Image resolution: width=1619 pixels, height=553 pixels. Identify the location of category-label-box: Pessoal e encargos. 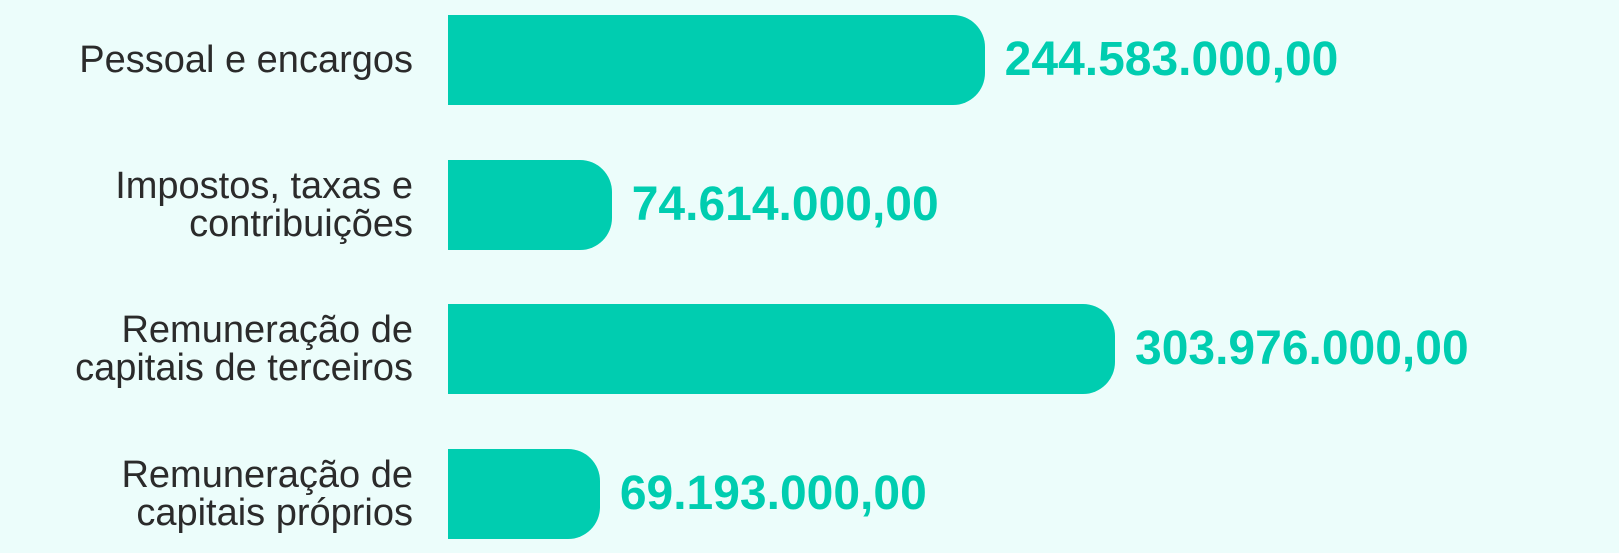
(206, 60).